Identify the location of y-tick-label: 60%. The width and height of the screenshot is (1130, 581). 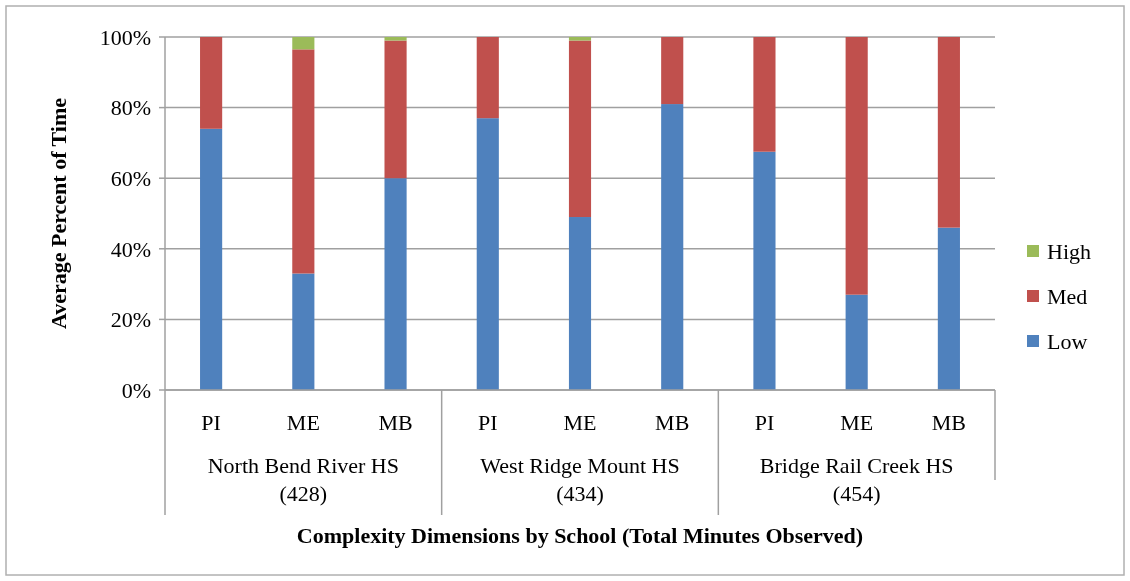
(130, 178).